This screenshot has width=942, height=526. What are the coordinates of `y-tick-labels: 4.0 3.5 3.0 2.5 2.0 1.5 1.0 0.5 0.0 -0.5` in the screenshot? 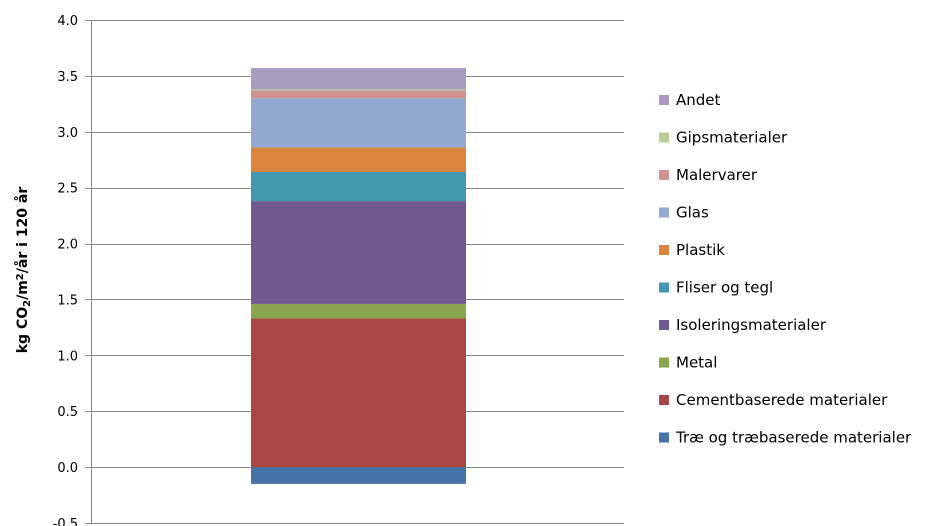 It's located at (65, 270).